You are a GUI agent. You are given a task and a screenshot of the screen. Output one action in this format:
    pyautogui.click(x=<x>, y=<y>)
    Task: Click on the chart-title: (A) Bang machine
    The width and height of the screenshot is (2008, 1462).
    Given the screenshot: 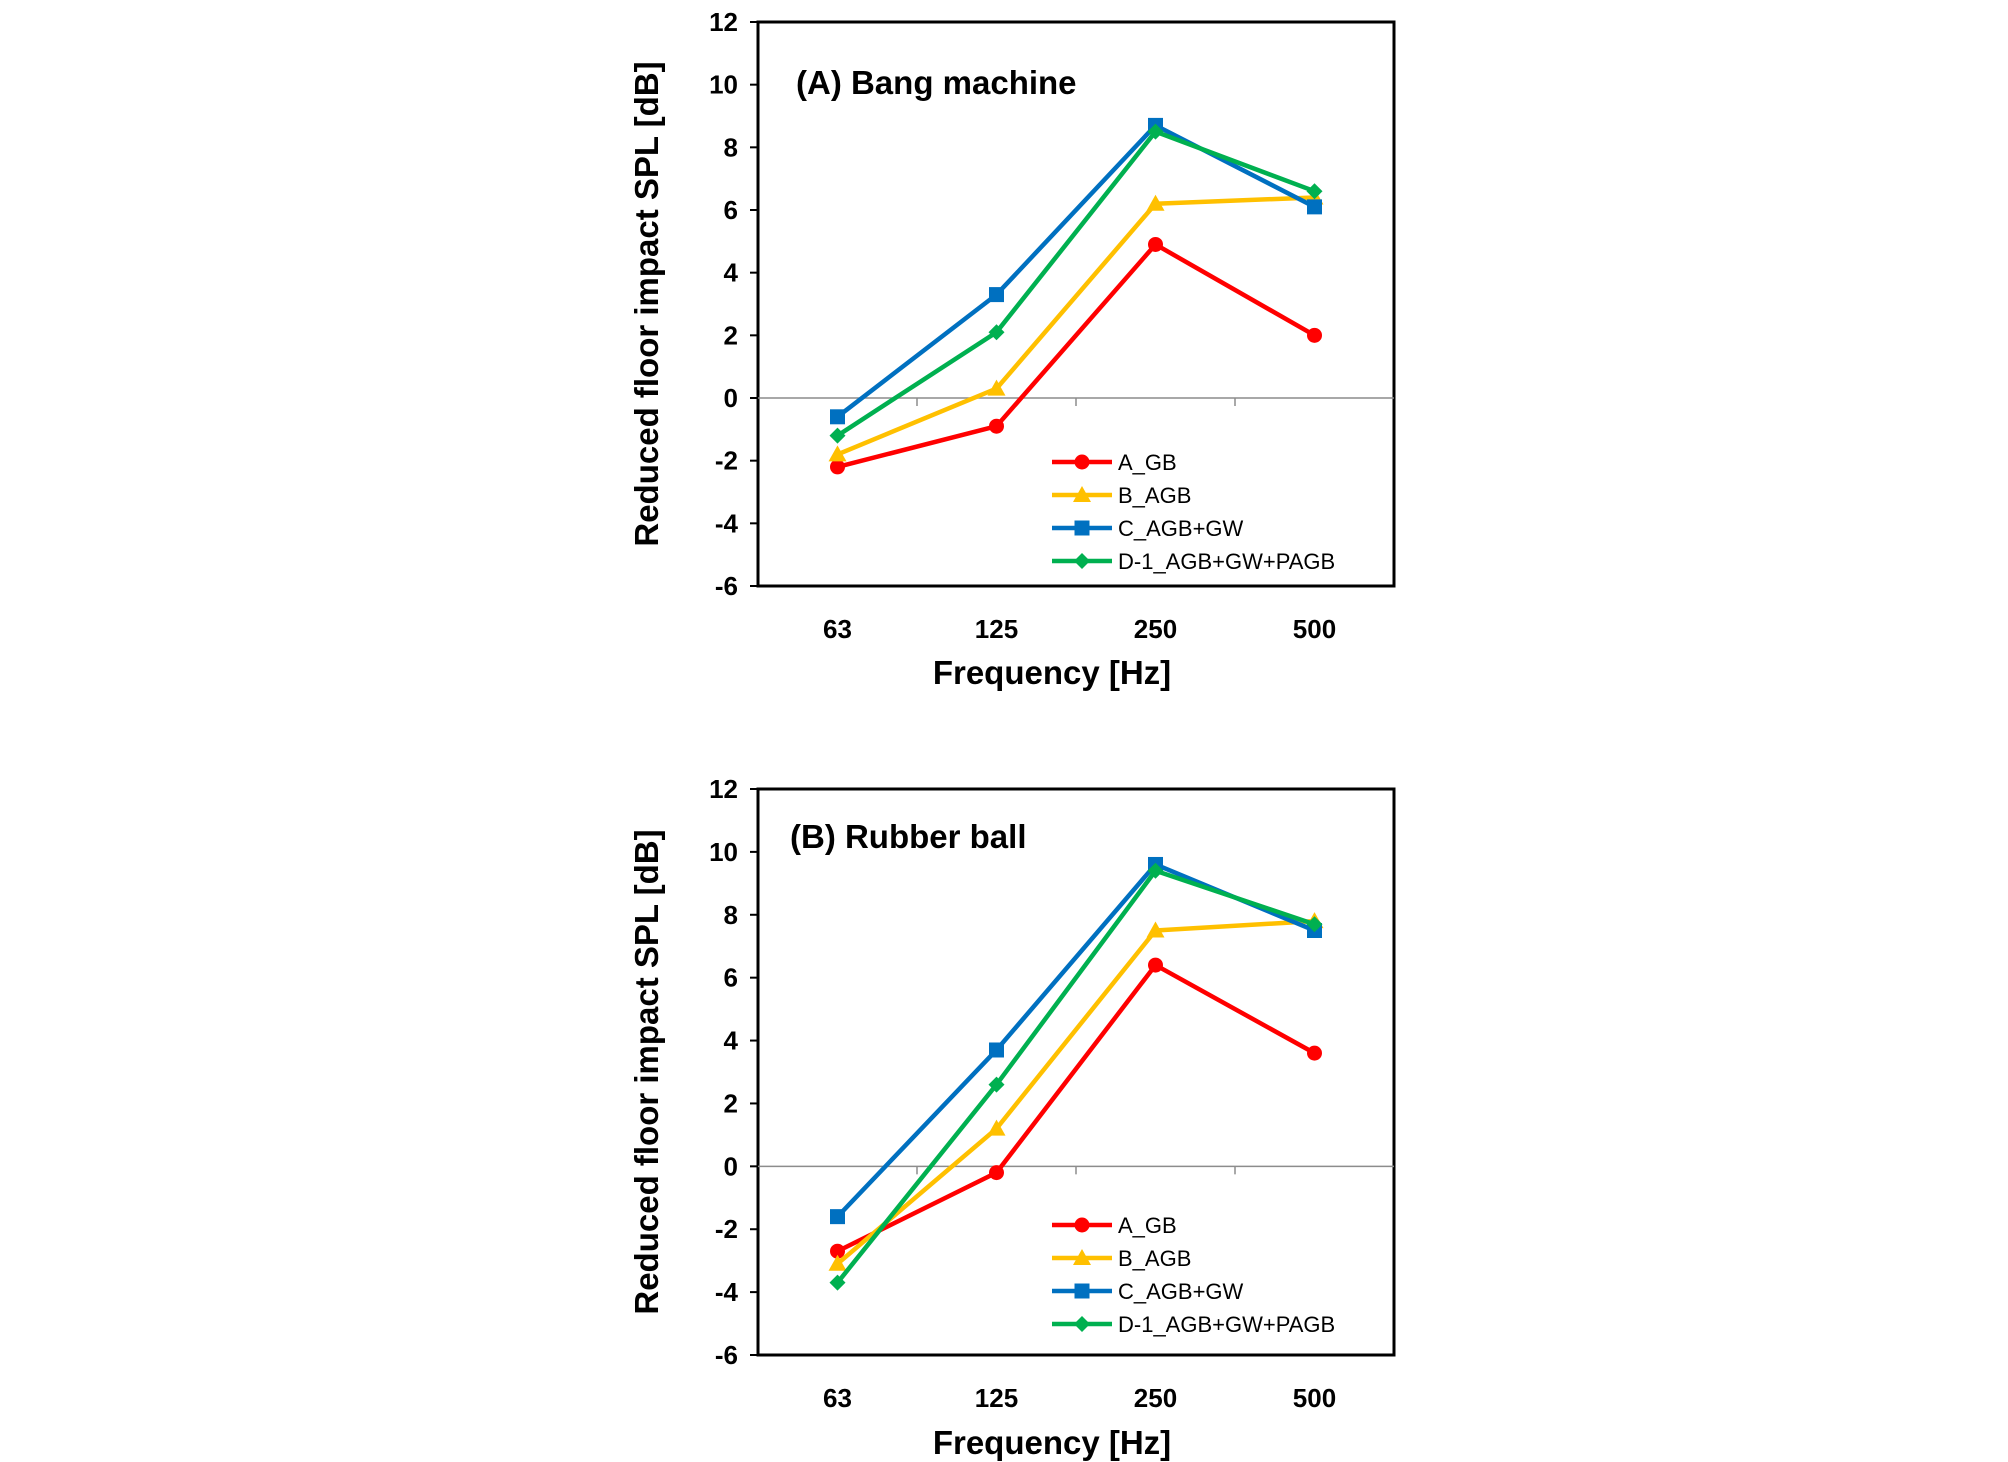 What is the action you would take?
    pyautogui.click(x=936, y=82)
    